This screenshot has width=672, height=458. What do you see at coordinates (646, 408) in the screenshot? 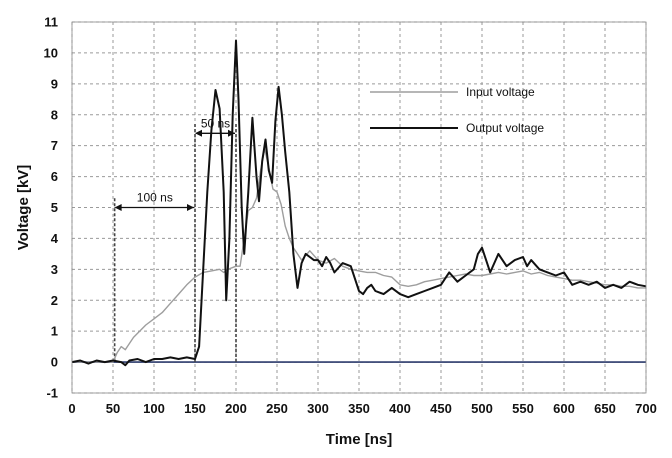
I see `x-tick-label: 700` at bounding box center [646, 408].